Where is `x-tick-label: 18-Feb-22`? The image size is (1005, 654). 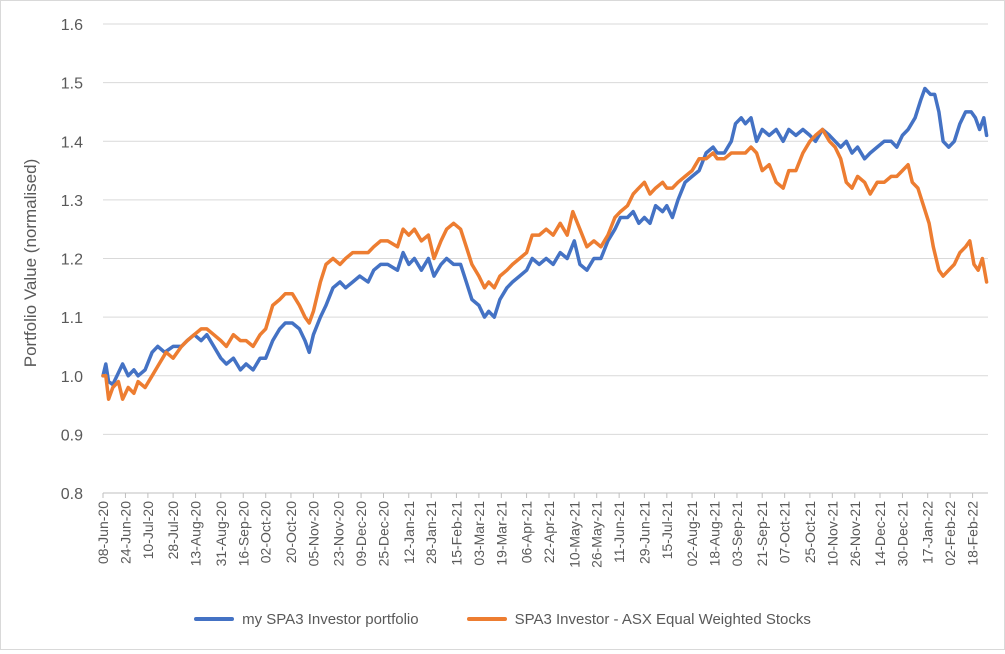 x-tick-label: 18-Feb-22 is located at coordinates (973, 533).